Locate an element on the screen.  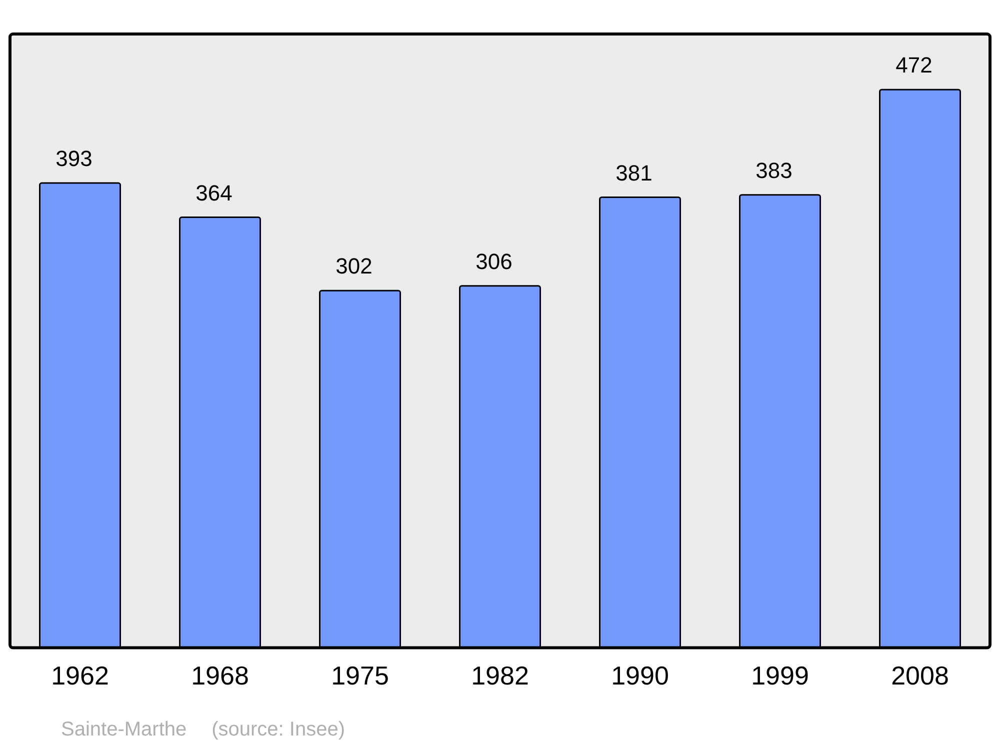
data-label: 302 is located at coordinates (354, 266).